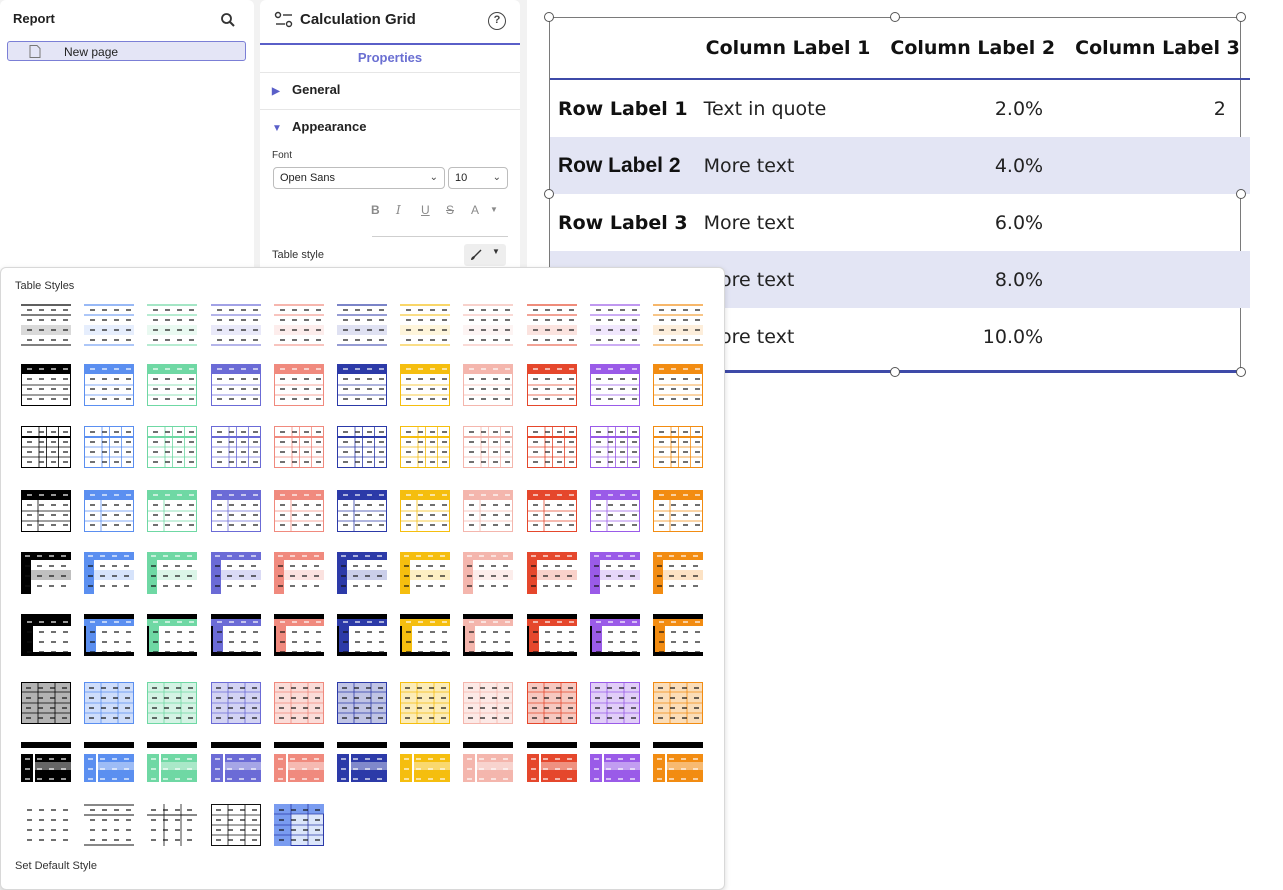 The image size is (1283, 890). I want to click on font-color-button: A, so click(475, 210).